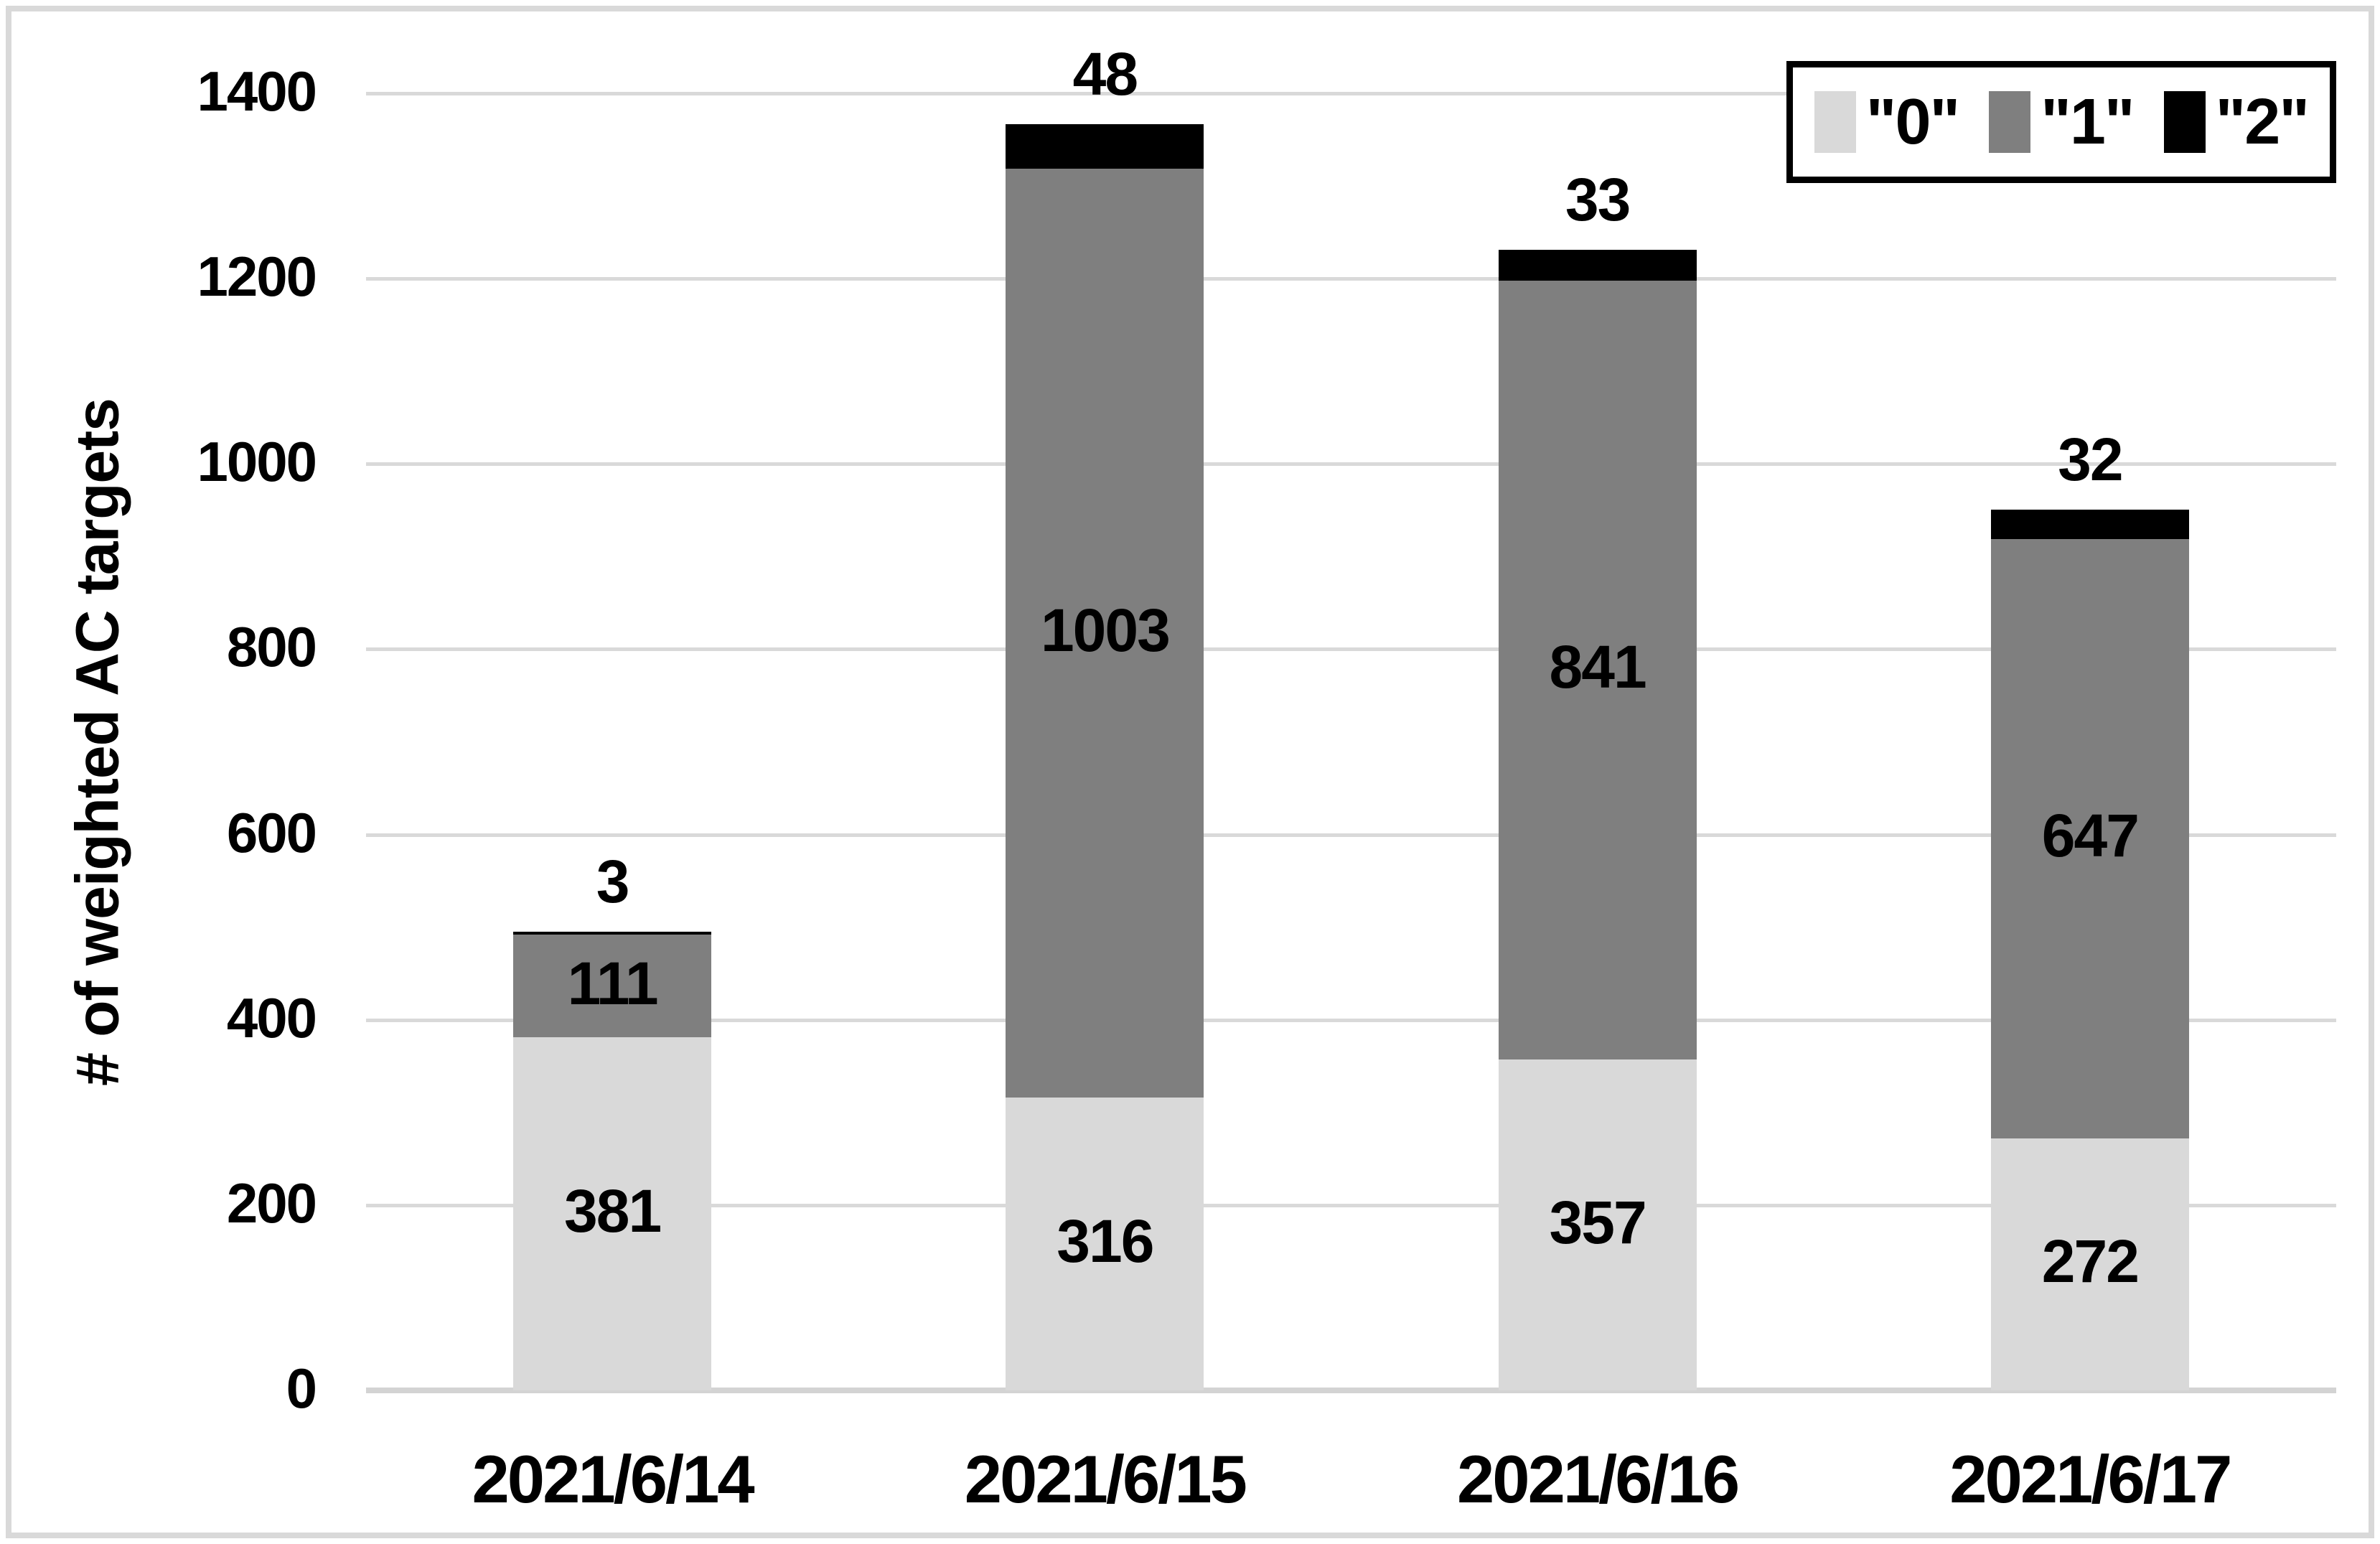 The image size is (2380, 1544). I want to click on y-axis-tick-label: 800, so click(271, 647).